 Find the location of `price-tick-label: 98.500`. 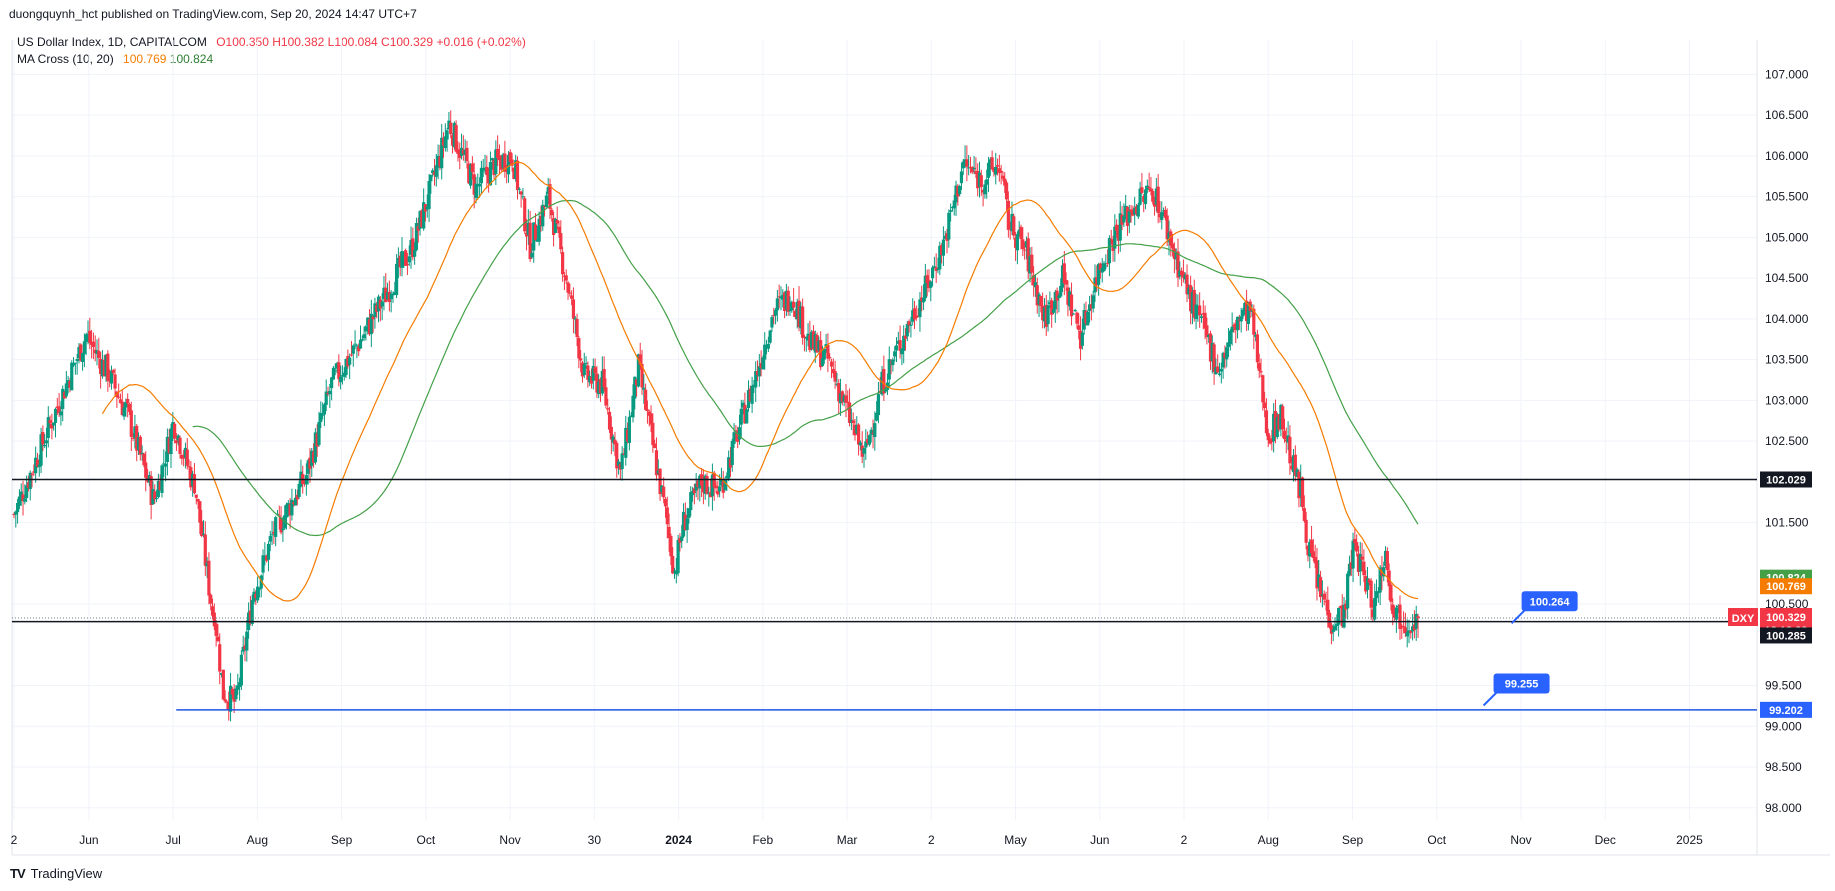

price-tick-label: 98.500 is located at coordinates (1783, 767).